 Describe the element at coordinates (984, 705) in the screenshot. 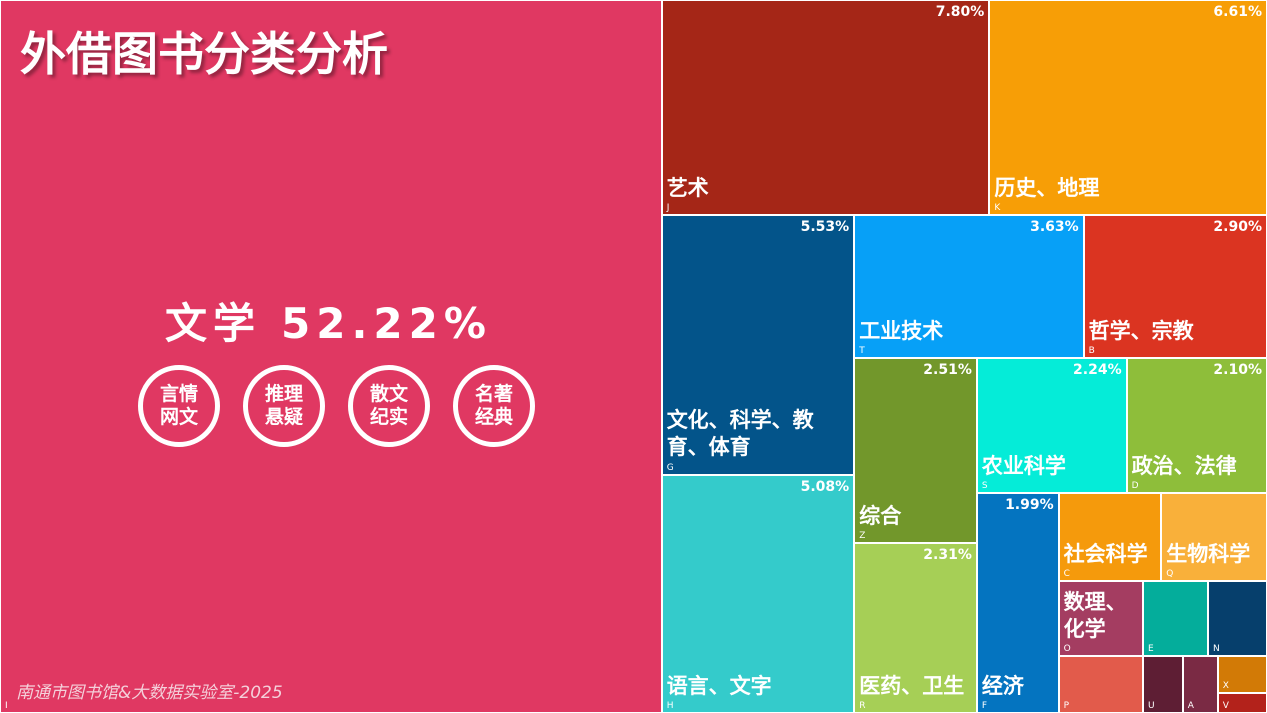

I see `tile-code: F` at that location.